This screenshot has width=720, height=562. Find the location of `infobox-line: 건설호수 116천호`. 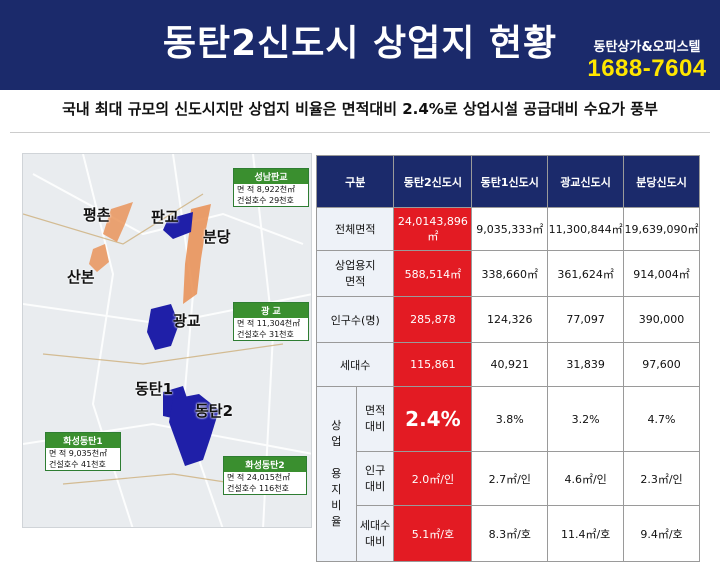

infobox-line: 건설호수 116천호 is located at coordinates (258, 488).